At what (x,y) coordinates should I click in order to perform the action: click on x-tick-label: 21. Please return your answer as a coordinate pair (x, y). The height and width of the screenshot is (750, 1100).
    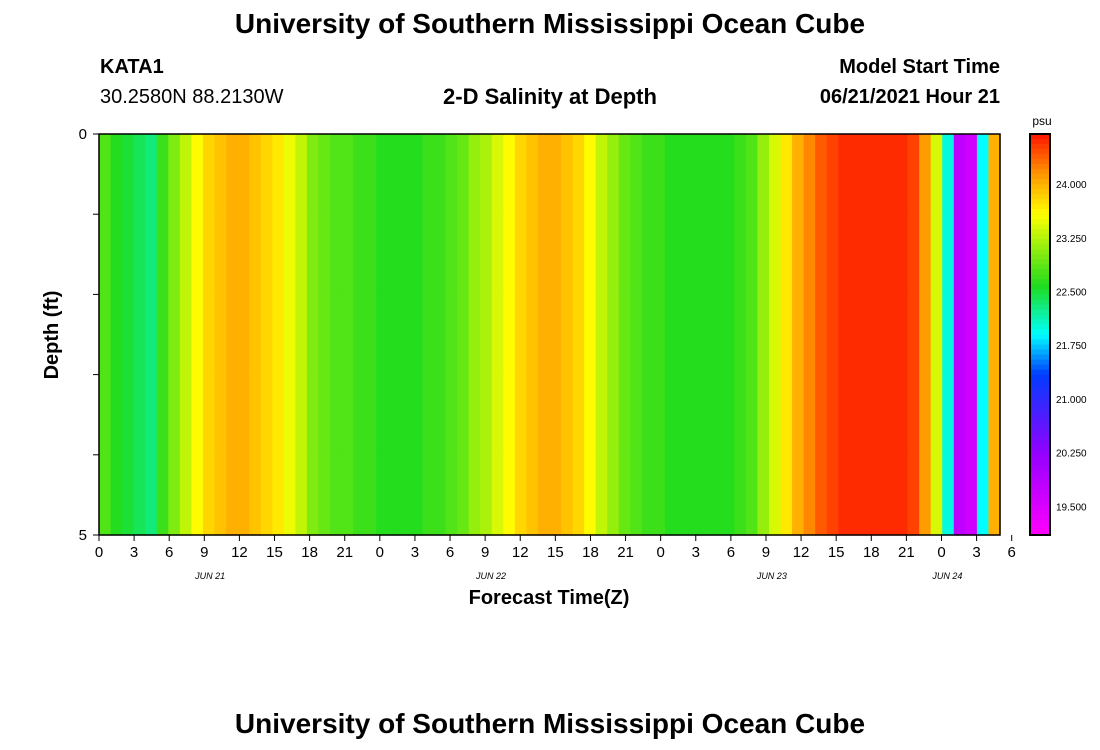
    Looking at the image, I should click on (625, 552).